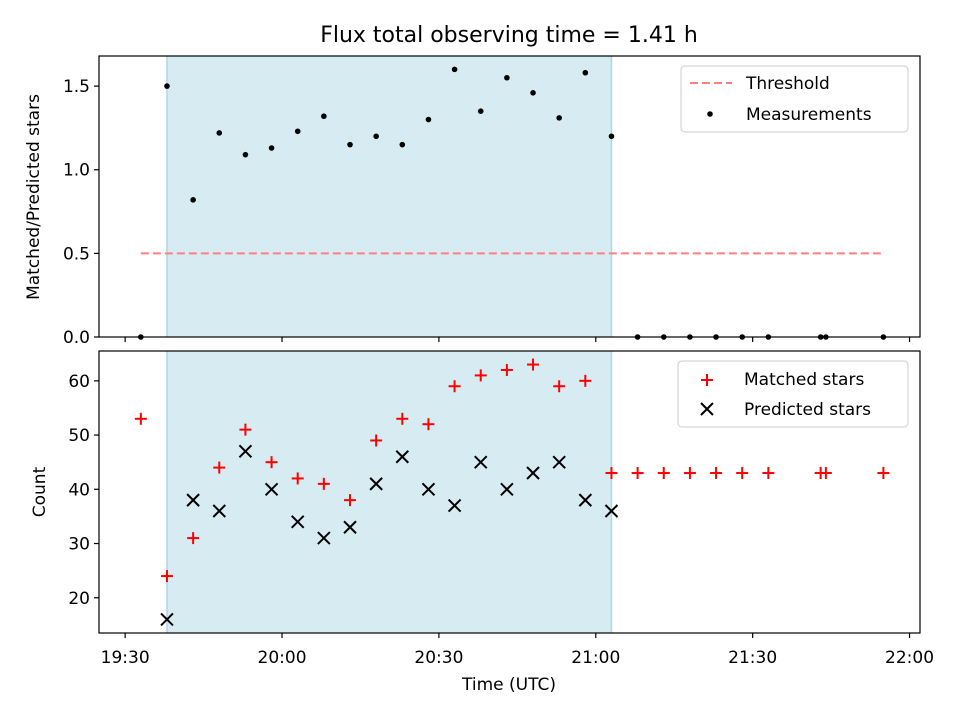  What do you see at coordinates (389, 535) in the screenshot?
I see `predicted-stars-points` at bounding box center [389, 535].